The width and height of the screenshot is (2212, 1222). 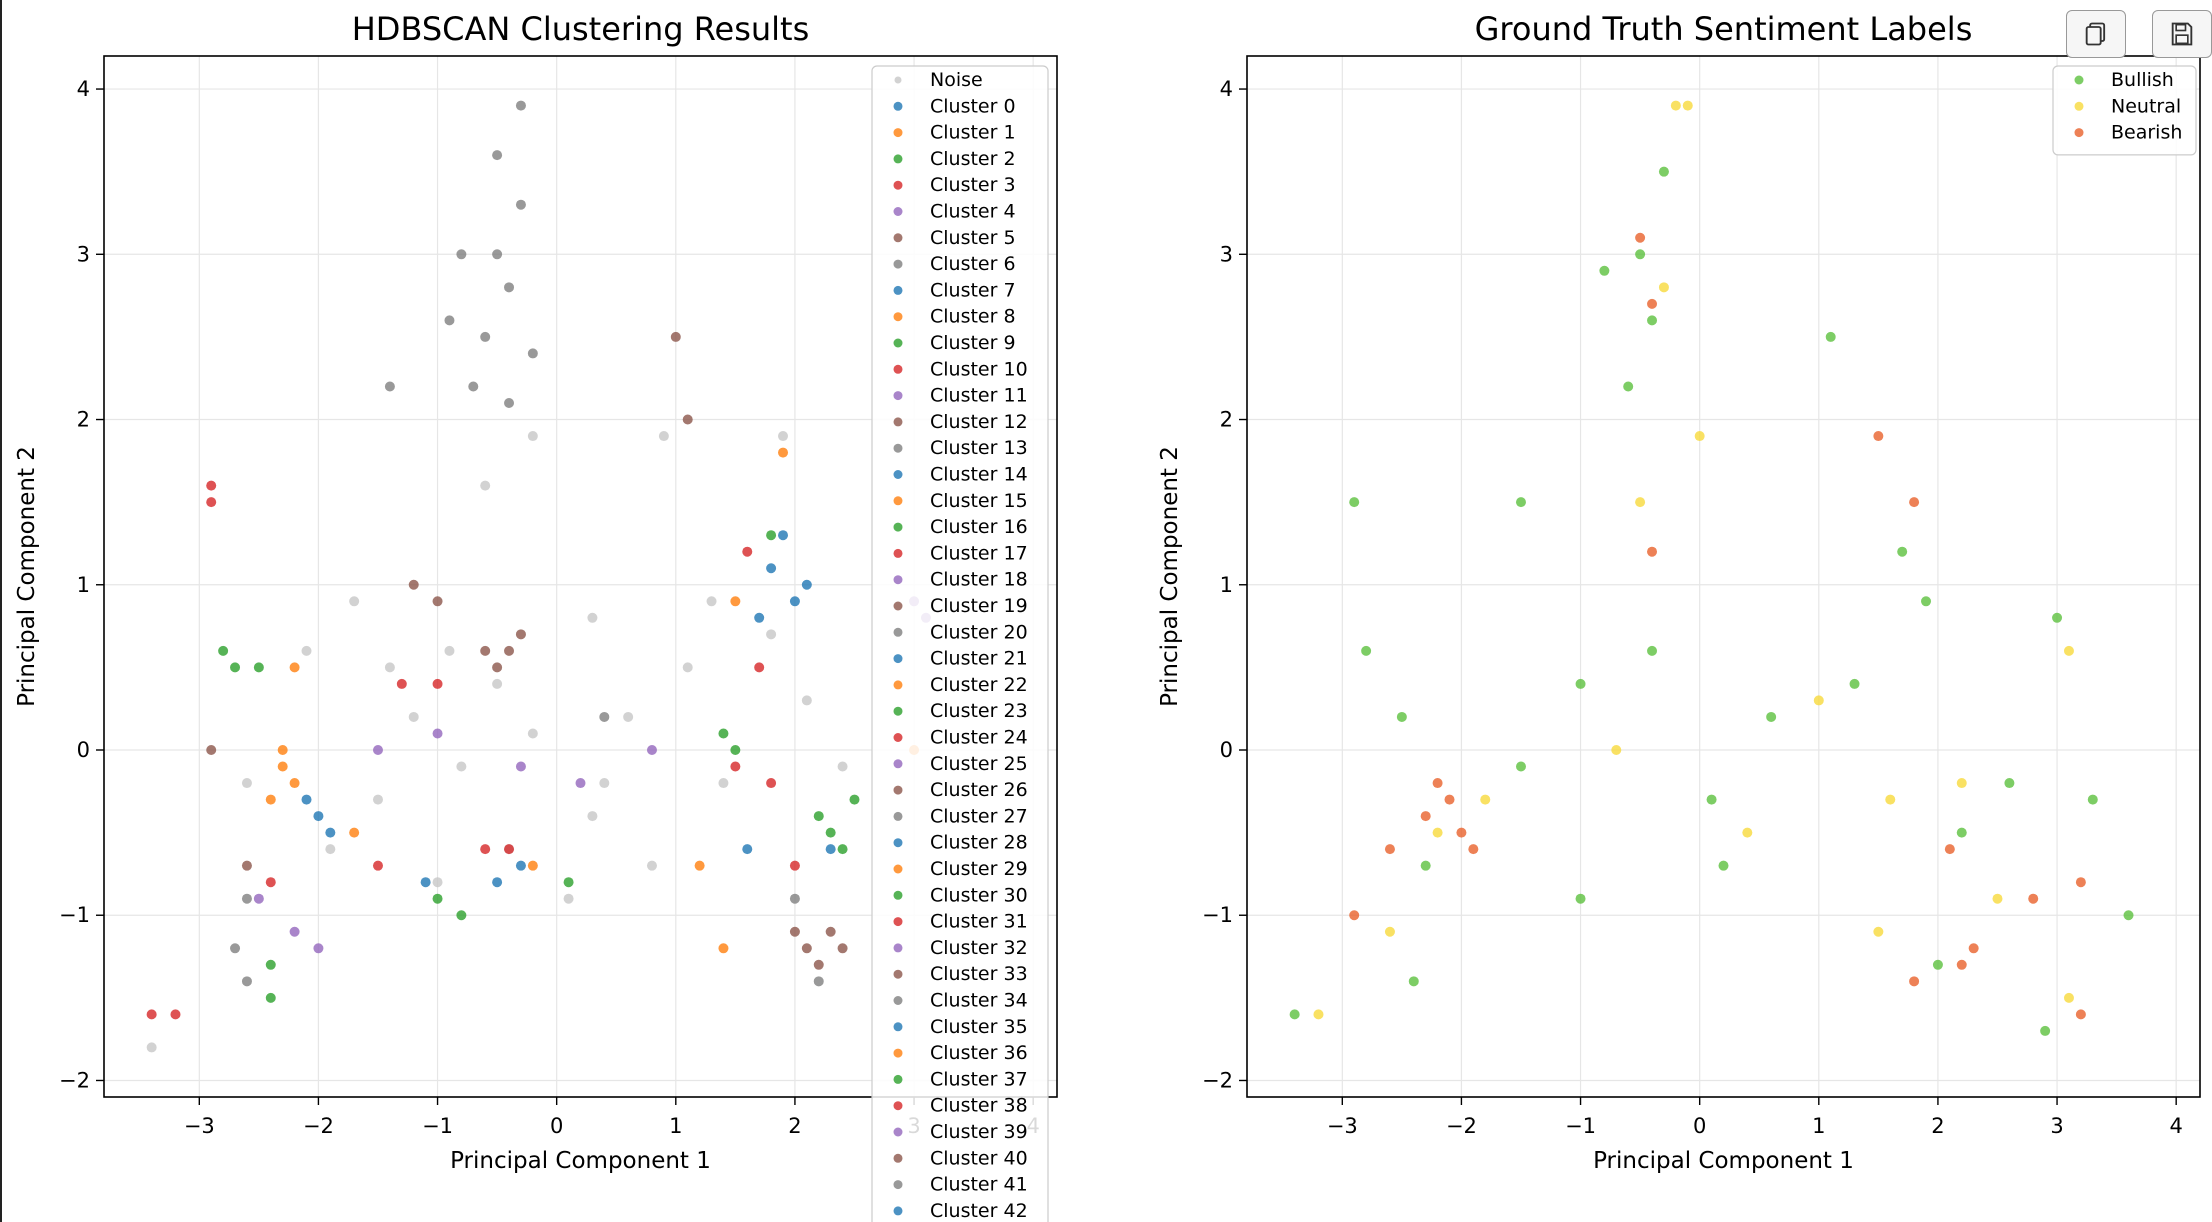 What do you see at coordinates (2175, 1126) in the screenshot?
I see `x-tick-label: 4` at bounding box center [2175, 1126].